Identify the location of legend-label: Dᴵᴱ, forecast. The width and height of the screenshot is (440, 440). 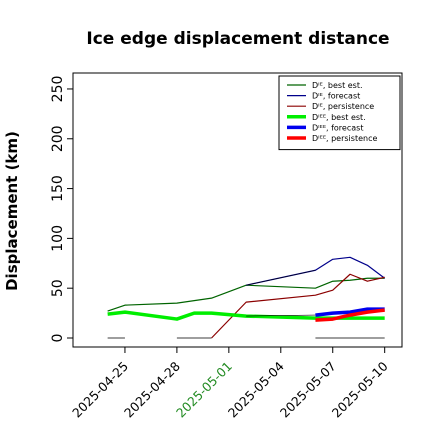
(336, 96).